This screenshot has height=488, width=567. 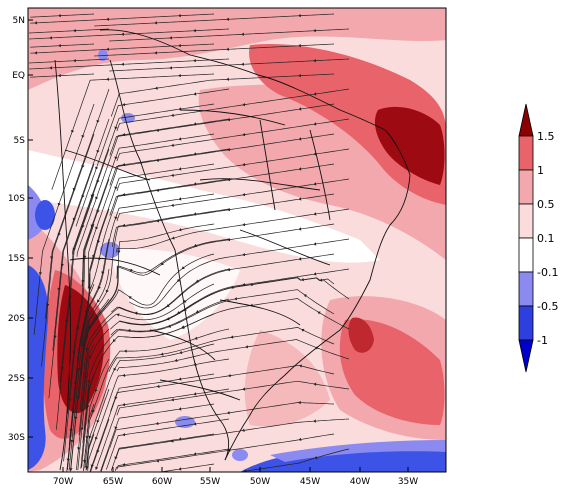 What do you see at coordinates (360, 482) in the screenshot?
I see `lon-label: 40W` at bounding box center [360, 482].